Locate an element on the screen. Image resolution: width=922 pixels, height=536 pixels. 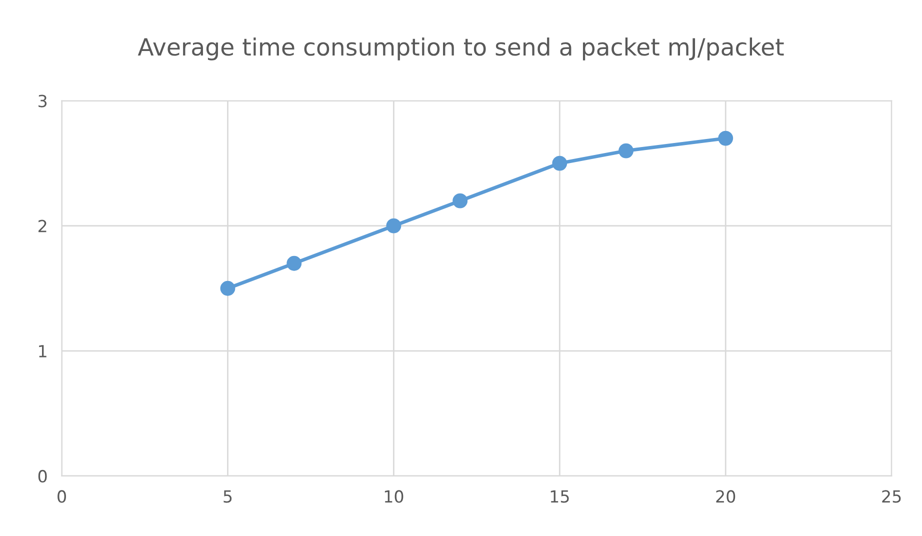
x-tick-label: 20 is located at coordinates (726, 496).